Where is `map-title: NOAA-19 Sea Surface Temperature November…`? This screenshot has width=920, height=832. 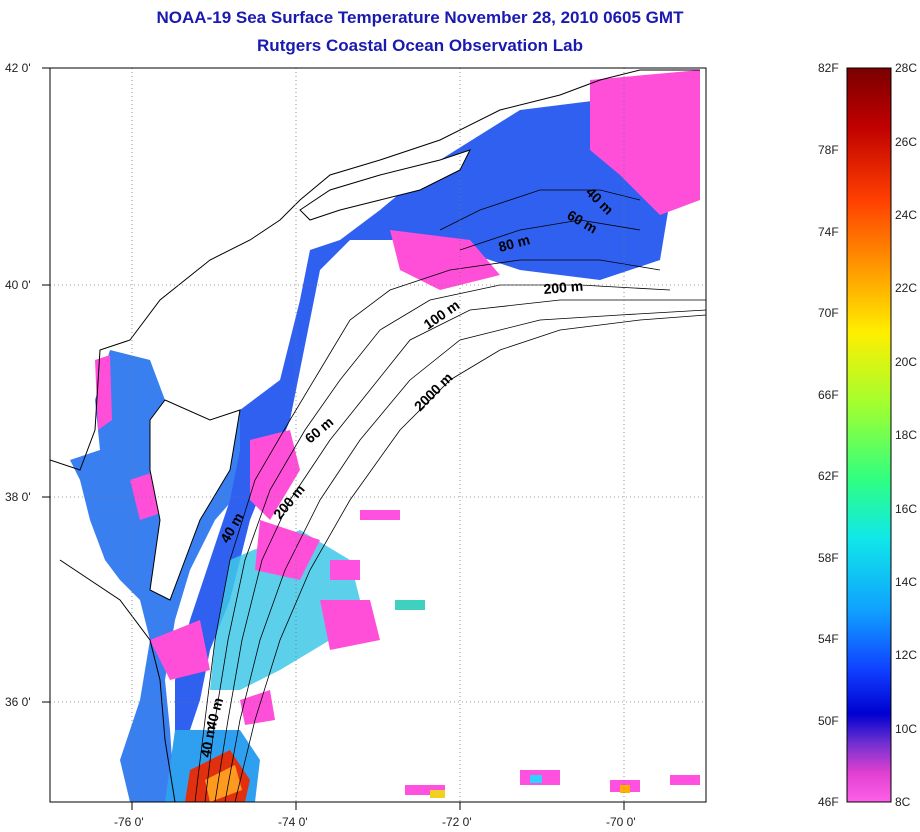 map-title: NOAA-19 Sea Surface Temperature November… is located at coordinates (420, 17).